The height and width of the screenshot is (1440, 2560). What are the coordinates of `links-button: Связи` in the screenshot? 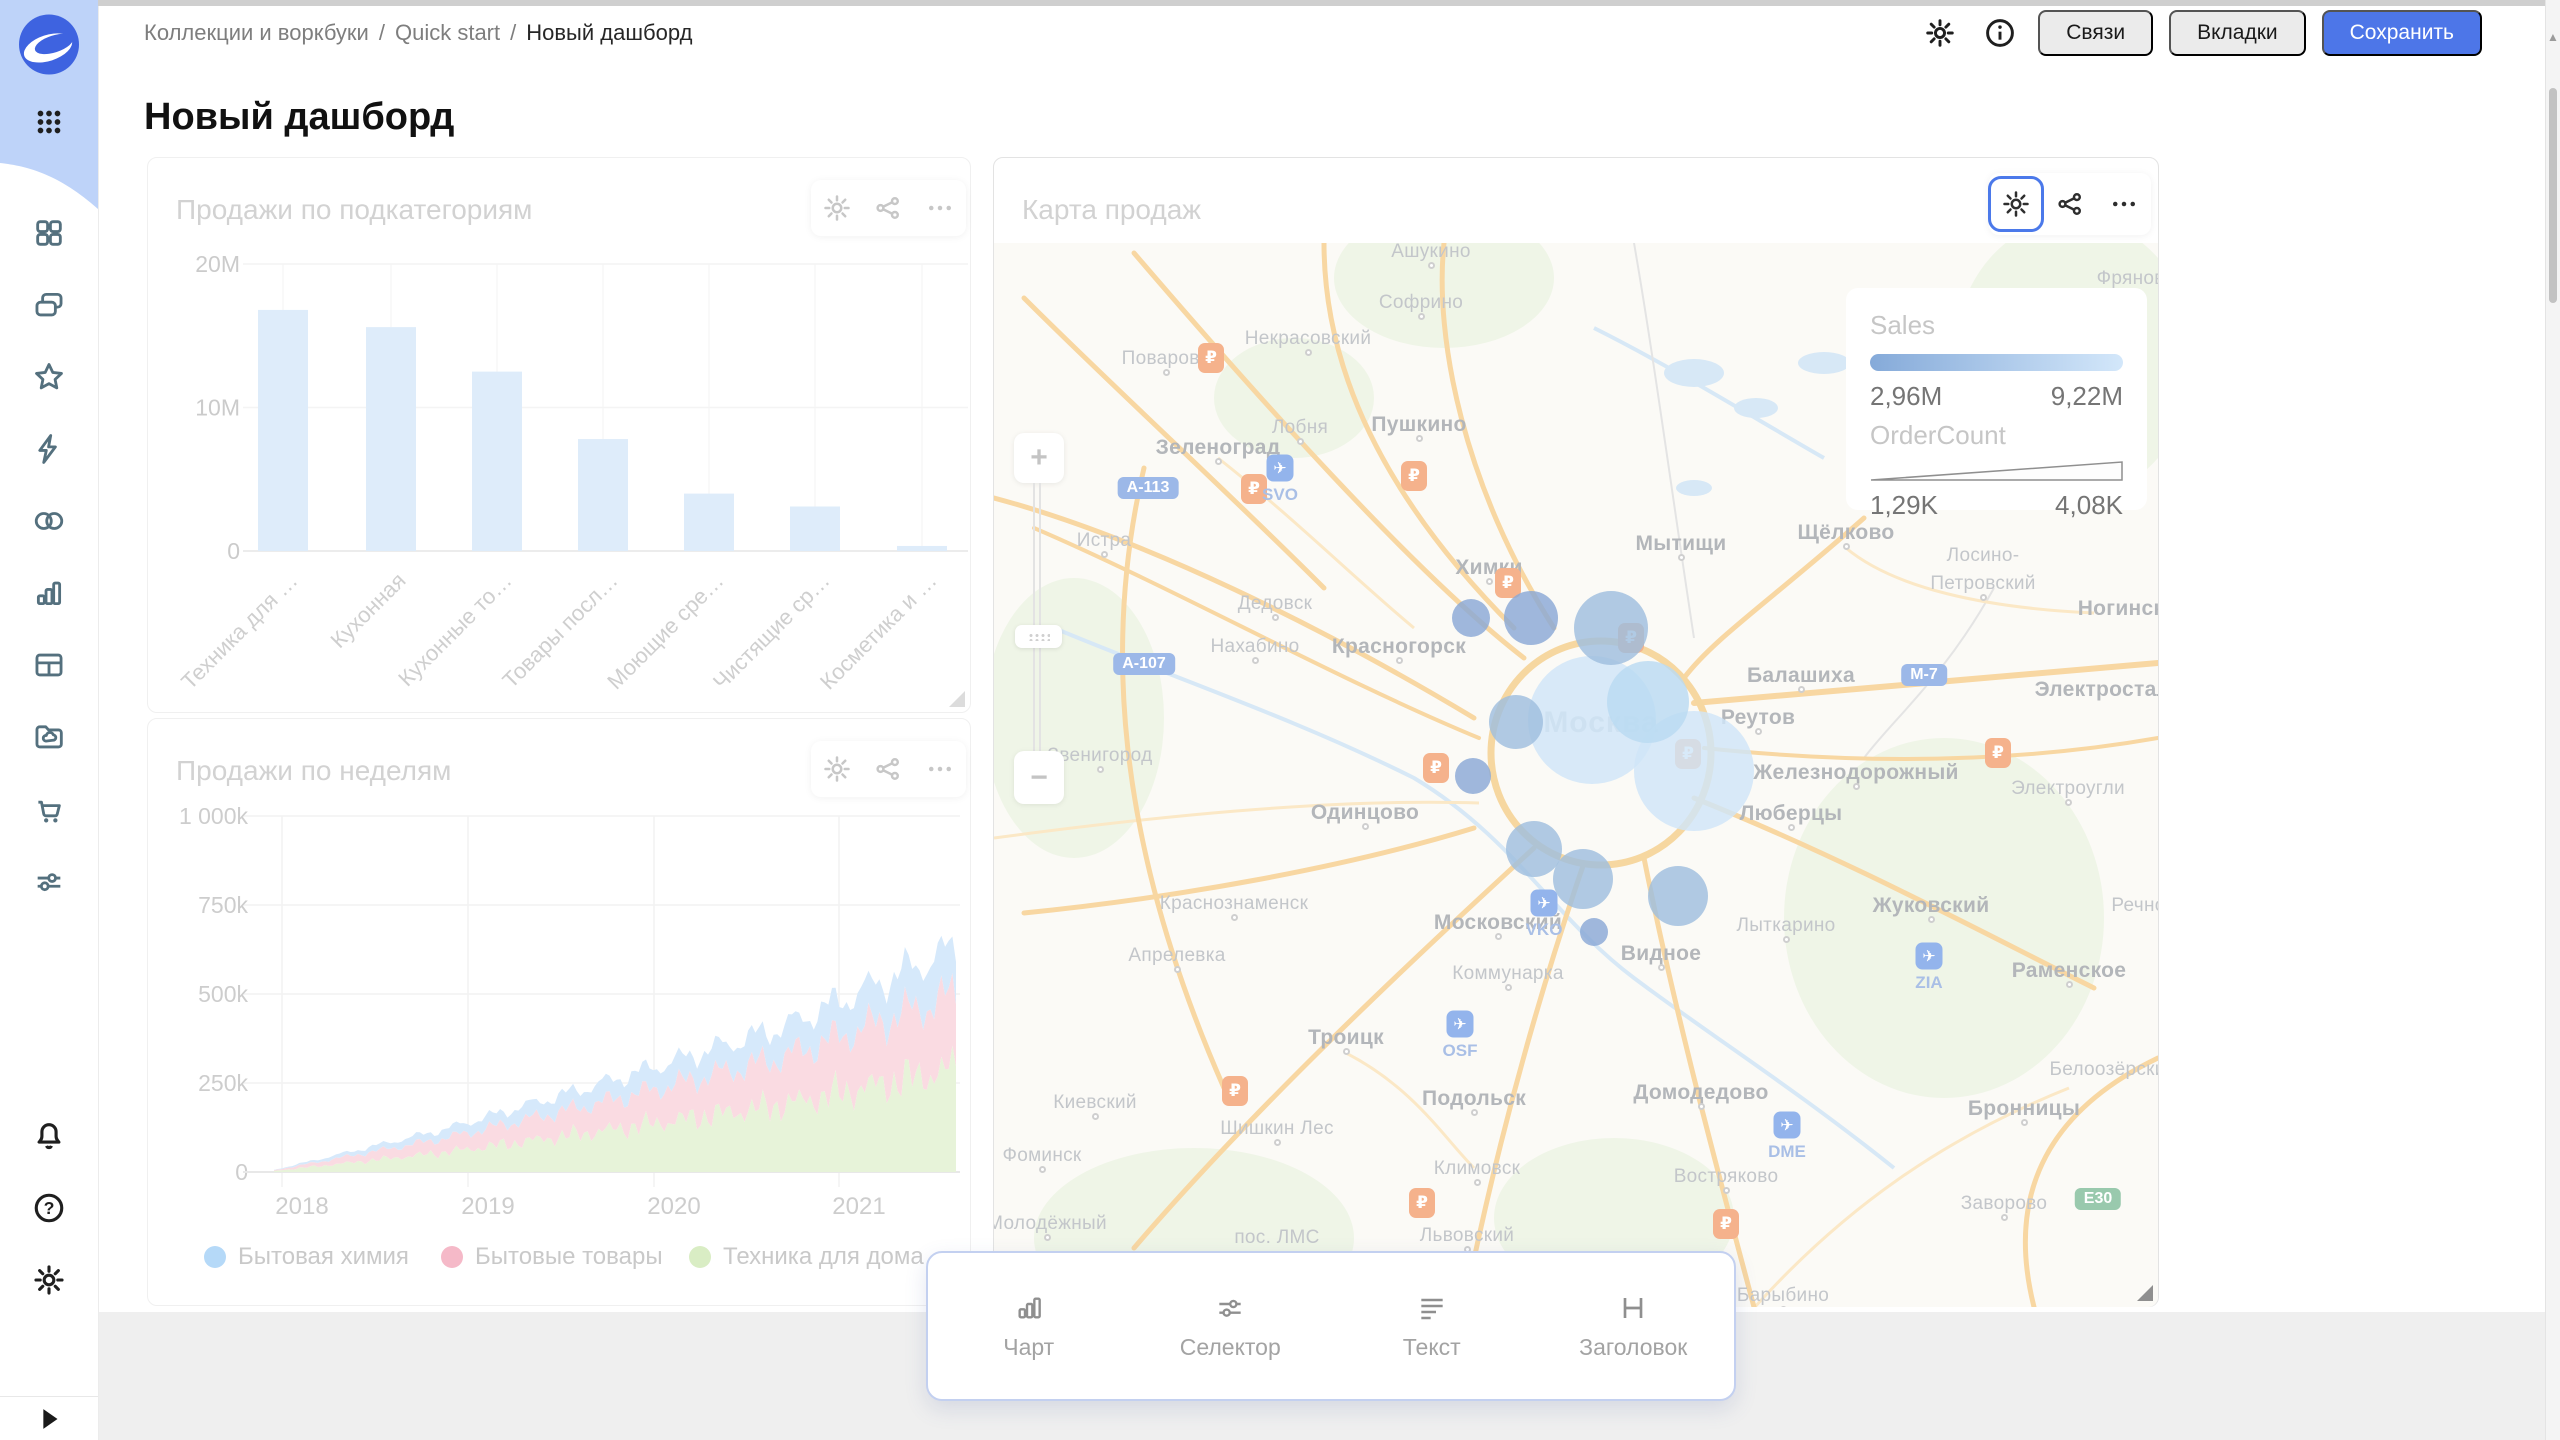 It's located at (2096, 33).